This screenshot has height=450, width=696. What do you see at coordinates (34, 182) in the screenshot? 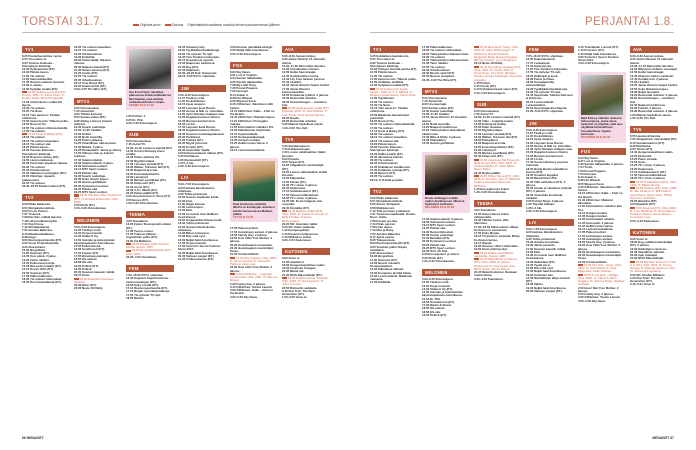
I see `program-item: 22.55 Yle uutiset.` at bounding box center [34, 182].